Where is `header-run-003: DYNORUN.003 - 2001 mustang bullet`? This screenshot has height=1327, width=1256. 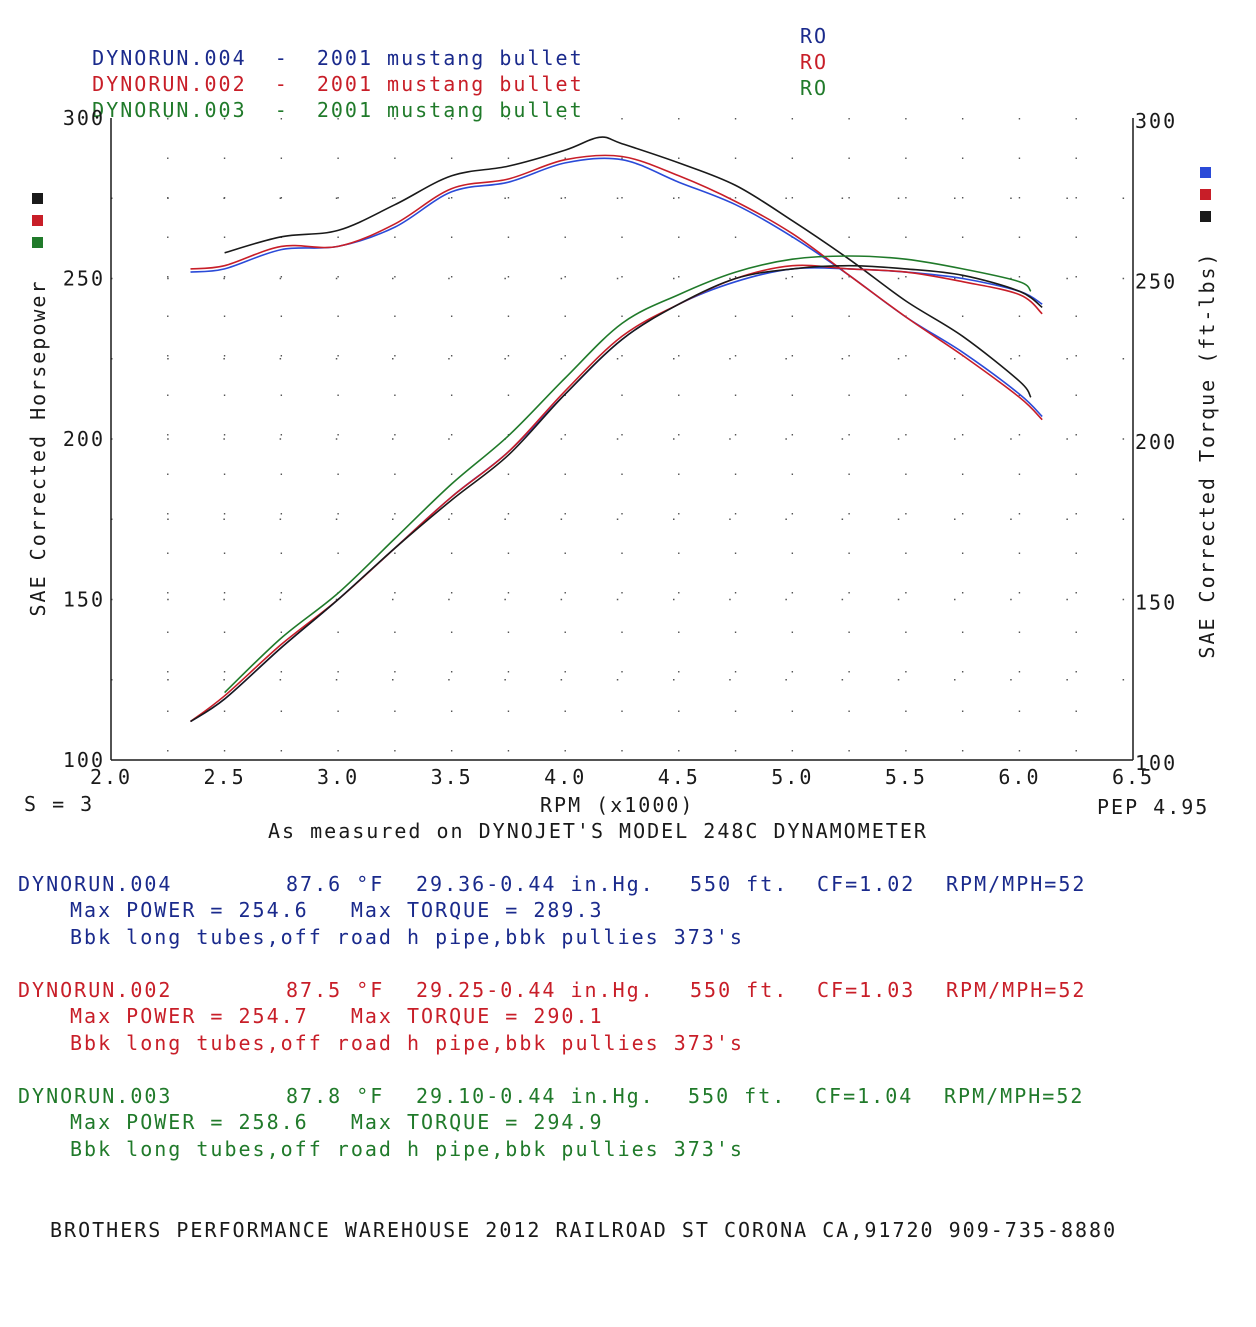
header-run-003: DYNORUN.003 - 2001 mustang bullet is located at coordinates (338, 110).